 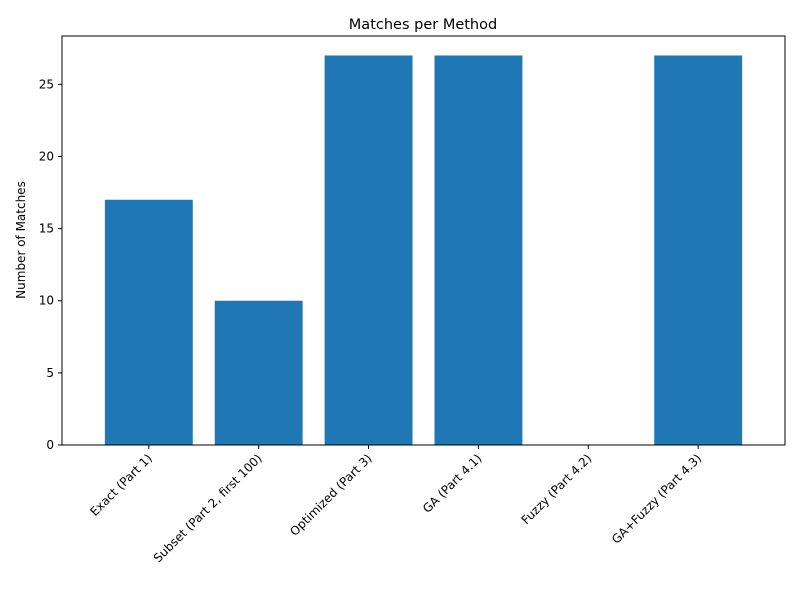 What do you see at coordinates (423, 25) in the screenshot?
I see `chart-title: Matches per Method` at bounding box center [423, 25].